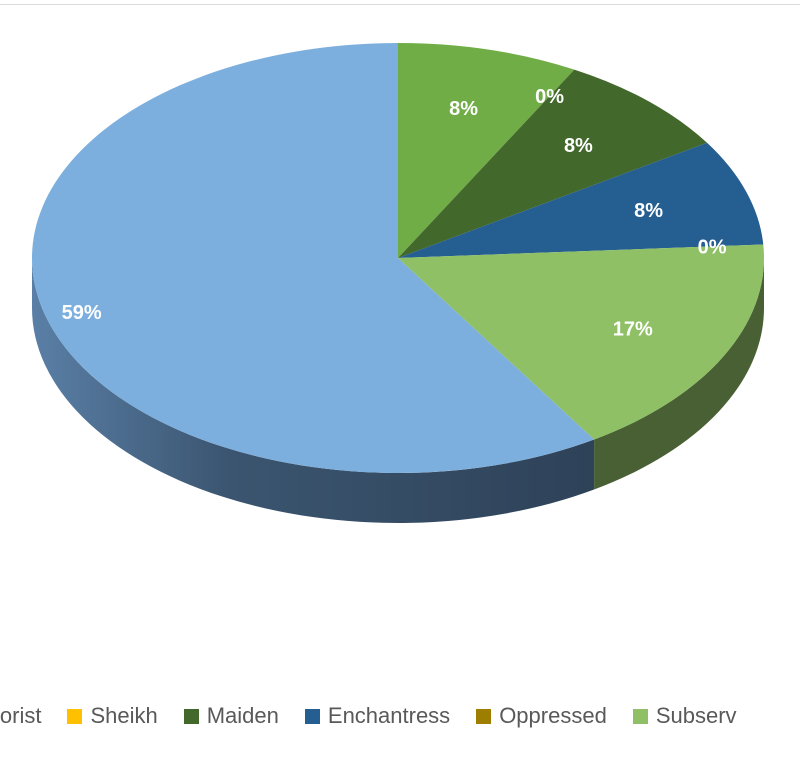 The image size is (800, 766). I want to click on legend-label: Enchantress, so click(389, 715).